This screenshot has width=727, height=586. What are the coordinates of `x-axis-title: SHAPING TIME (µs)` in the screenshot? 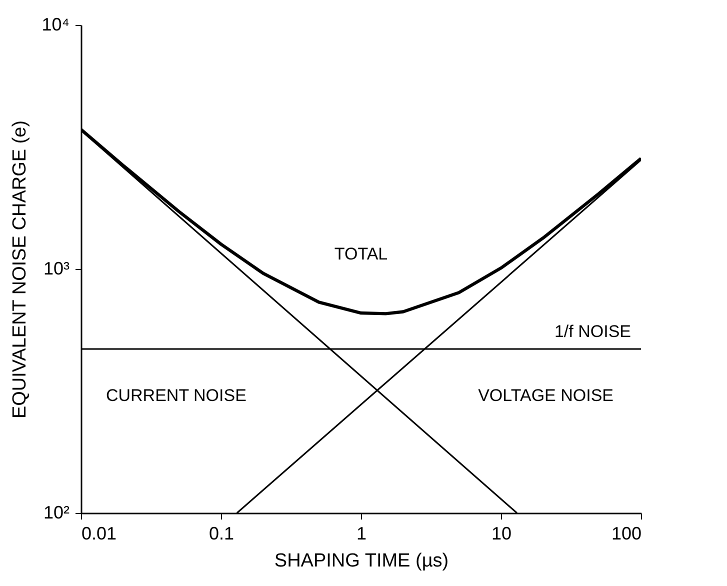 It's located at (361, 561).